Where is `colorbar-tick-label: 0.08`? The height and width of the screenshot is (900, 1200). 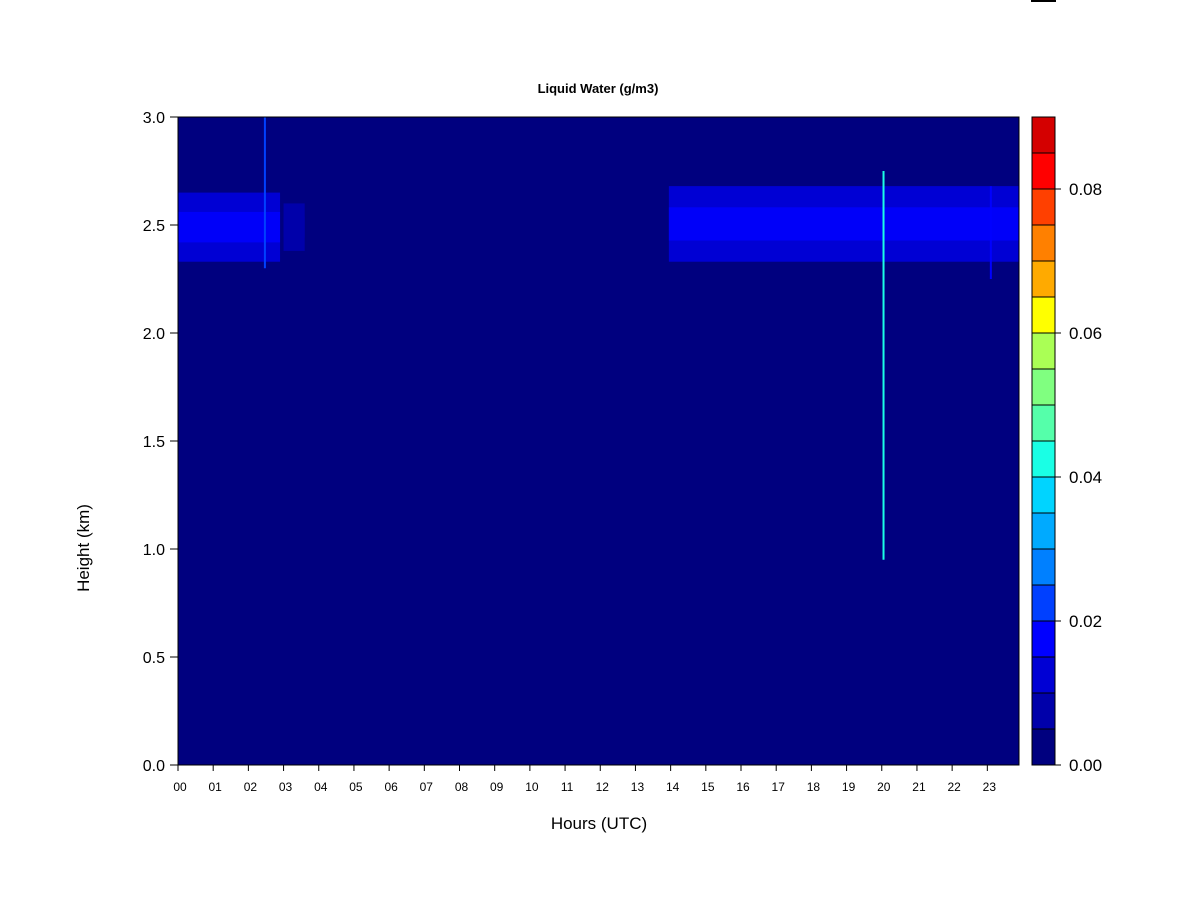
colorbar-tick-label: 0.08 is located at coordinates (1085, 189).